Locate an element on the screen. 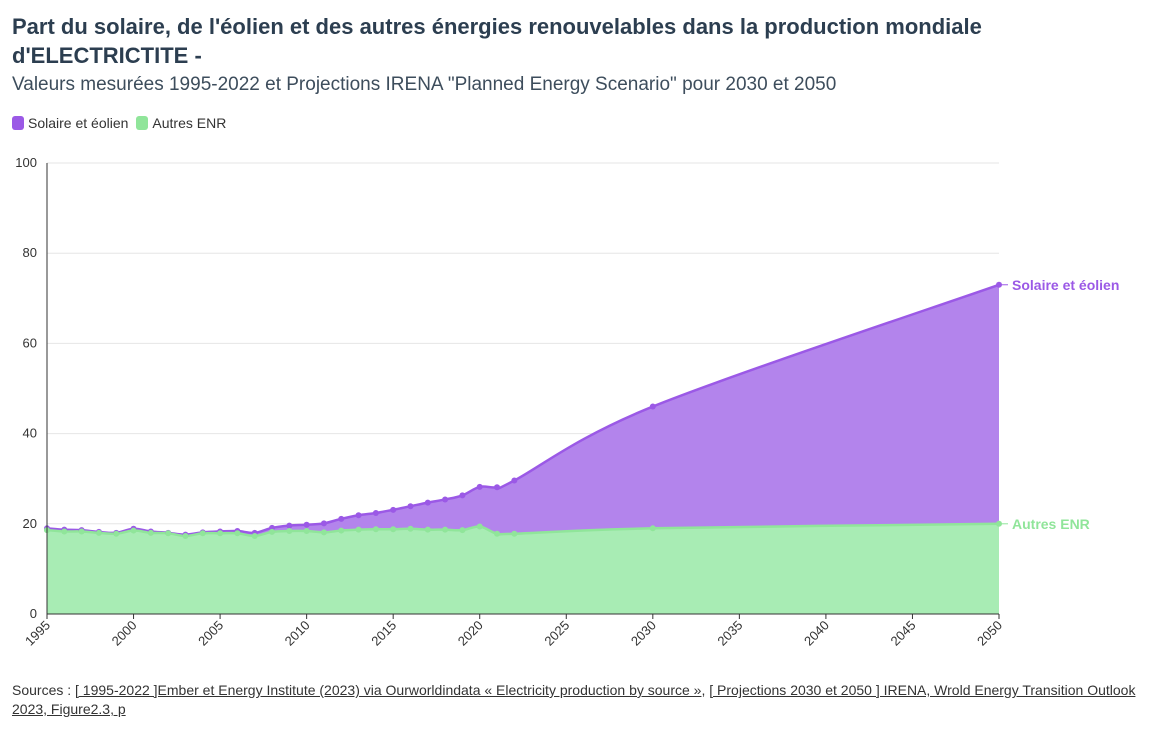 The image size is (1154, 735). point-other-renewables-2016 is located at coordinates (410, 528).